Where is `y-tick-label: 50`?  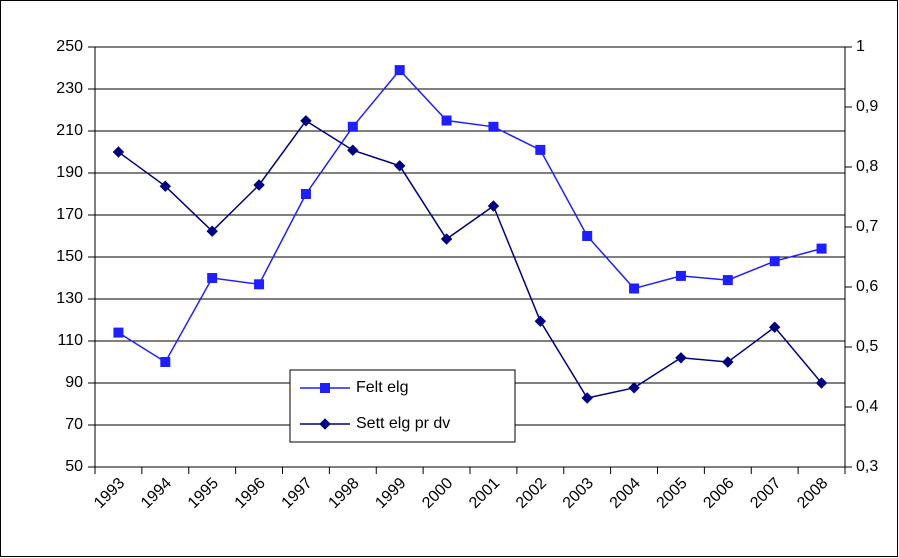 y-tick-label: 50 is located at coordinates (74, 466).